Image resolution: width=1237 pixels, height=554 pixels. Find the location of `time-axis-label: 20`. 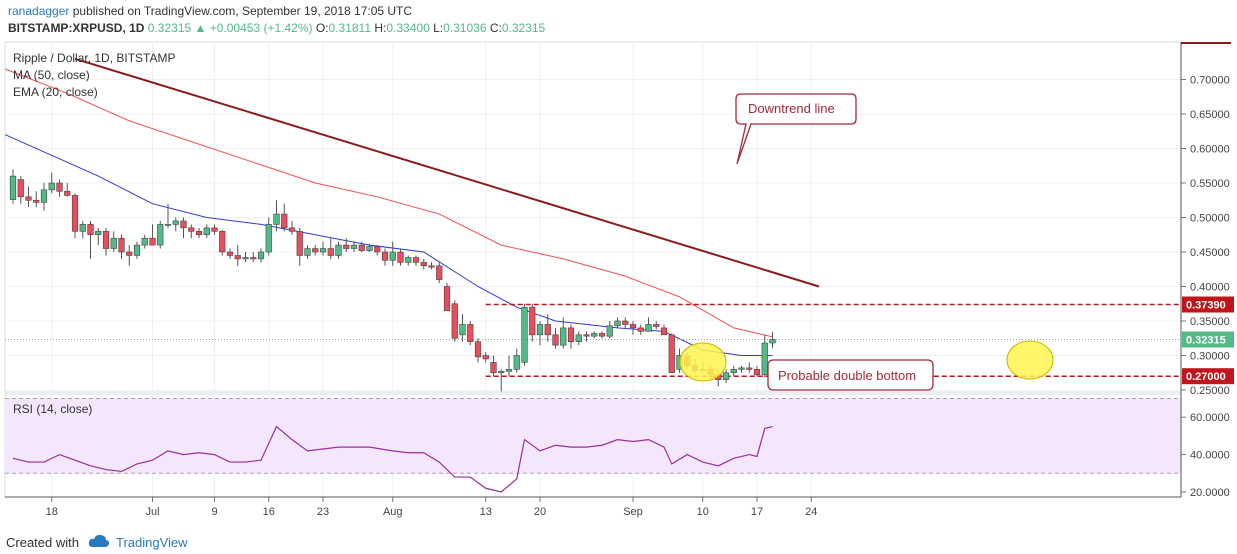

time-axis-label: 20 is located at coordinates (540, 512).